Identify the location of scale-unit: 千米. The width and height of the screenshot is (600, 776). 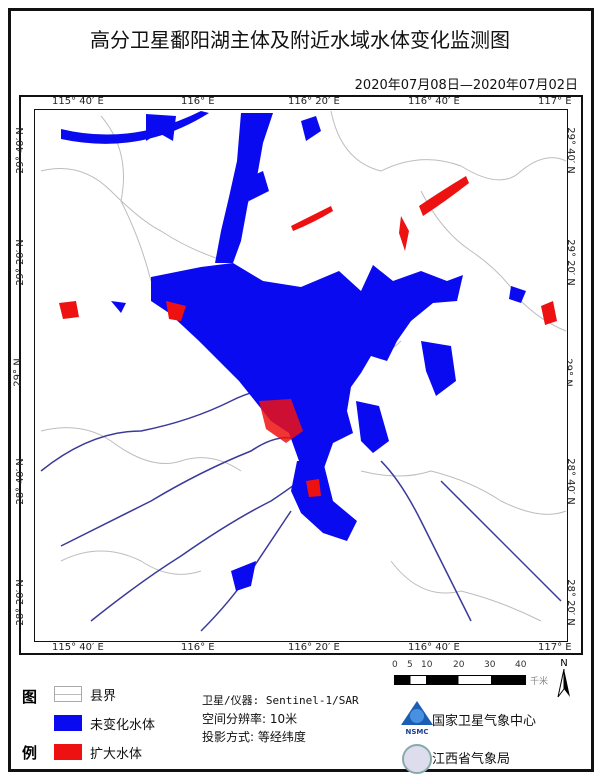
(539, 682).